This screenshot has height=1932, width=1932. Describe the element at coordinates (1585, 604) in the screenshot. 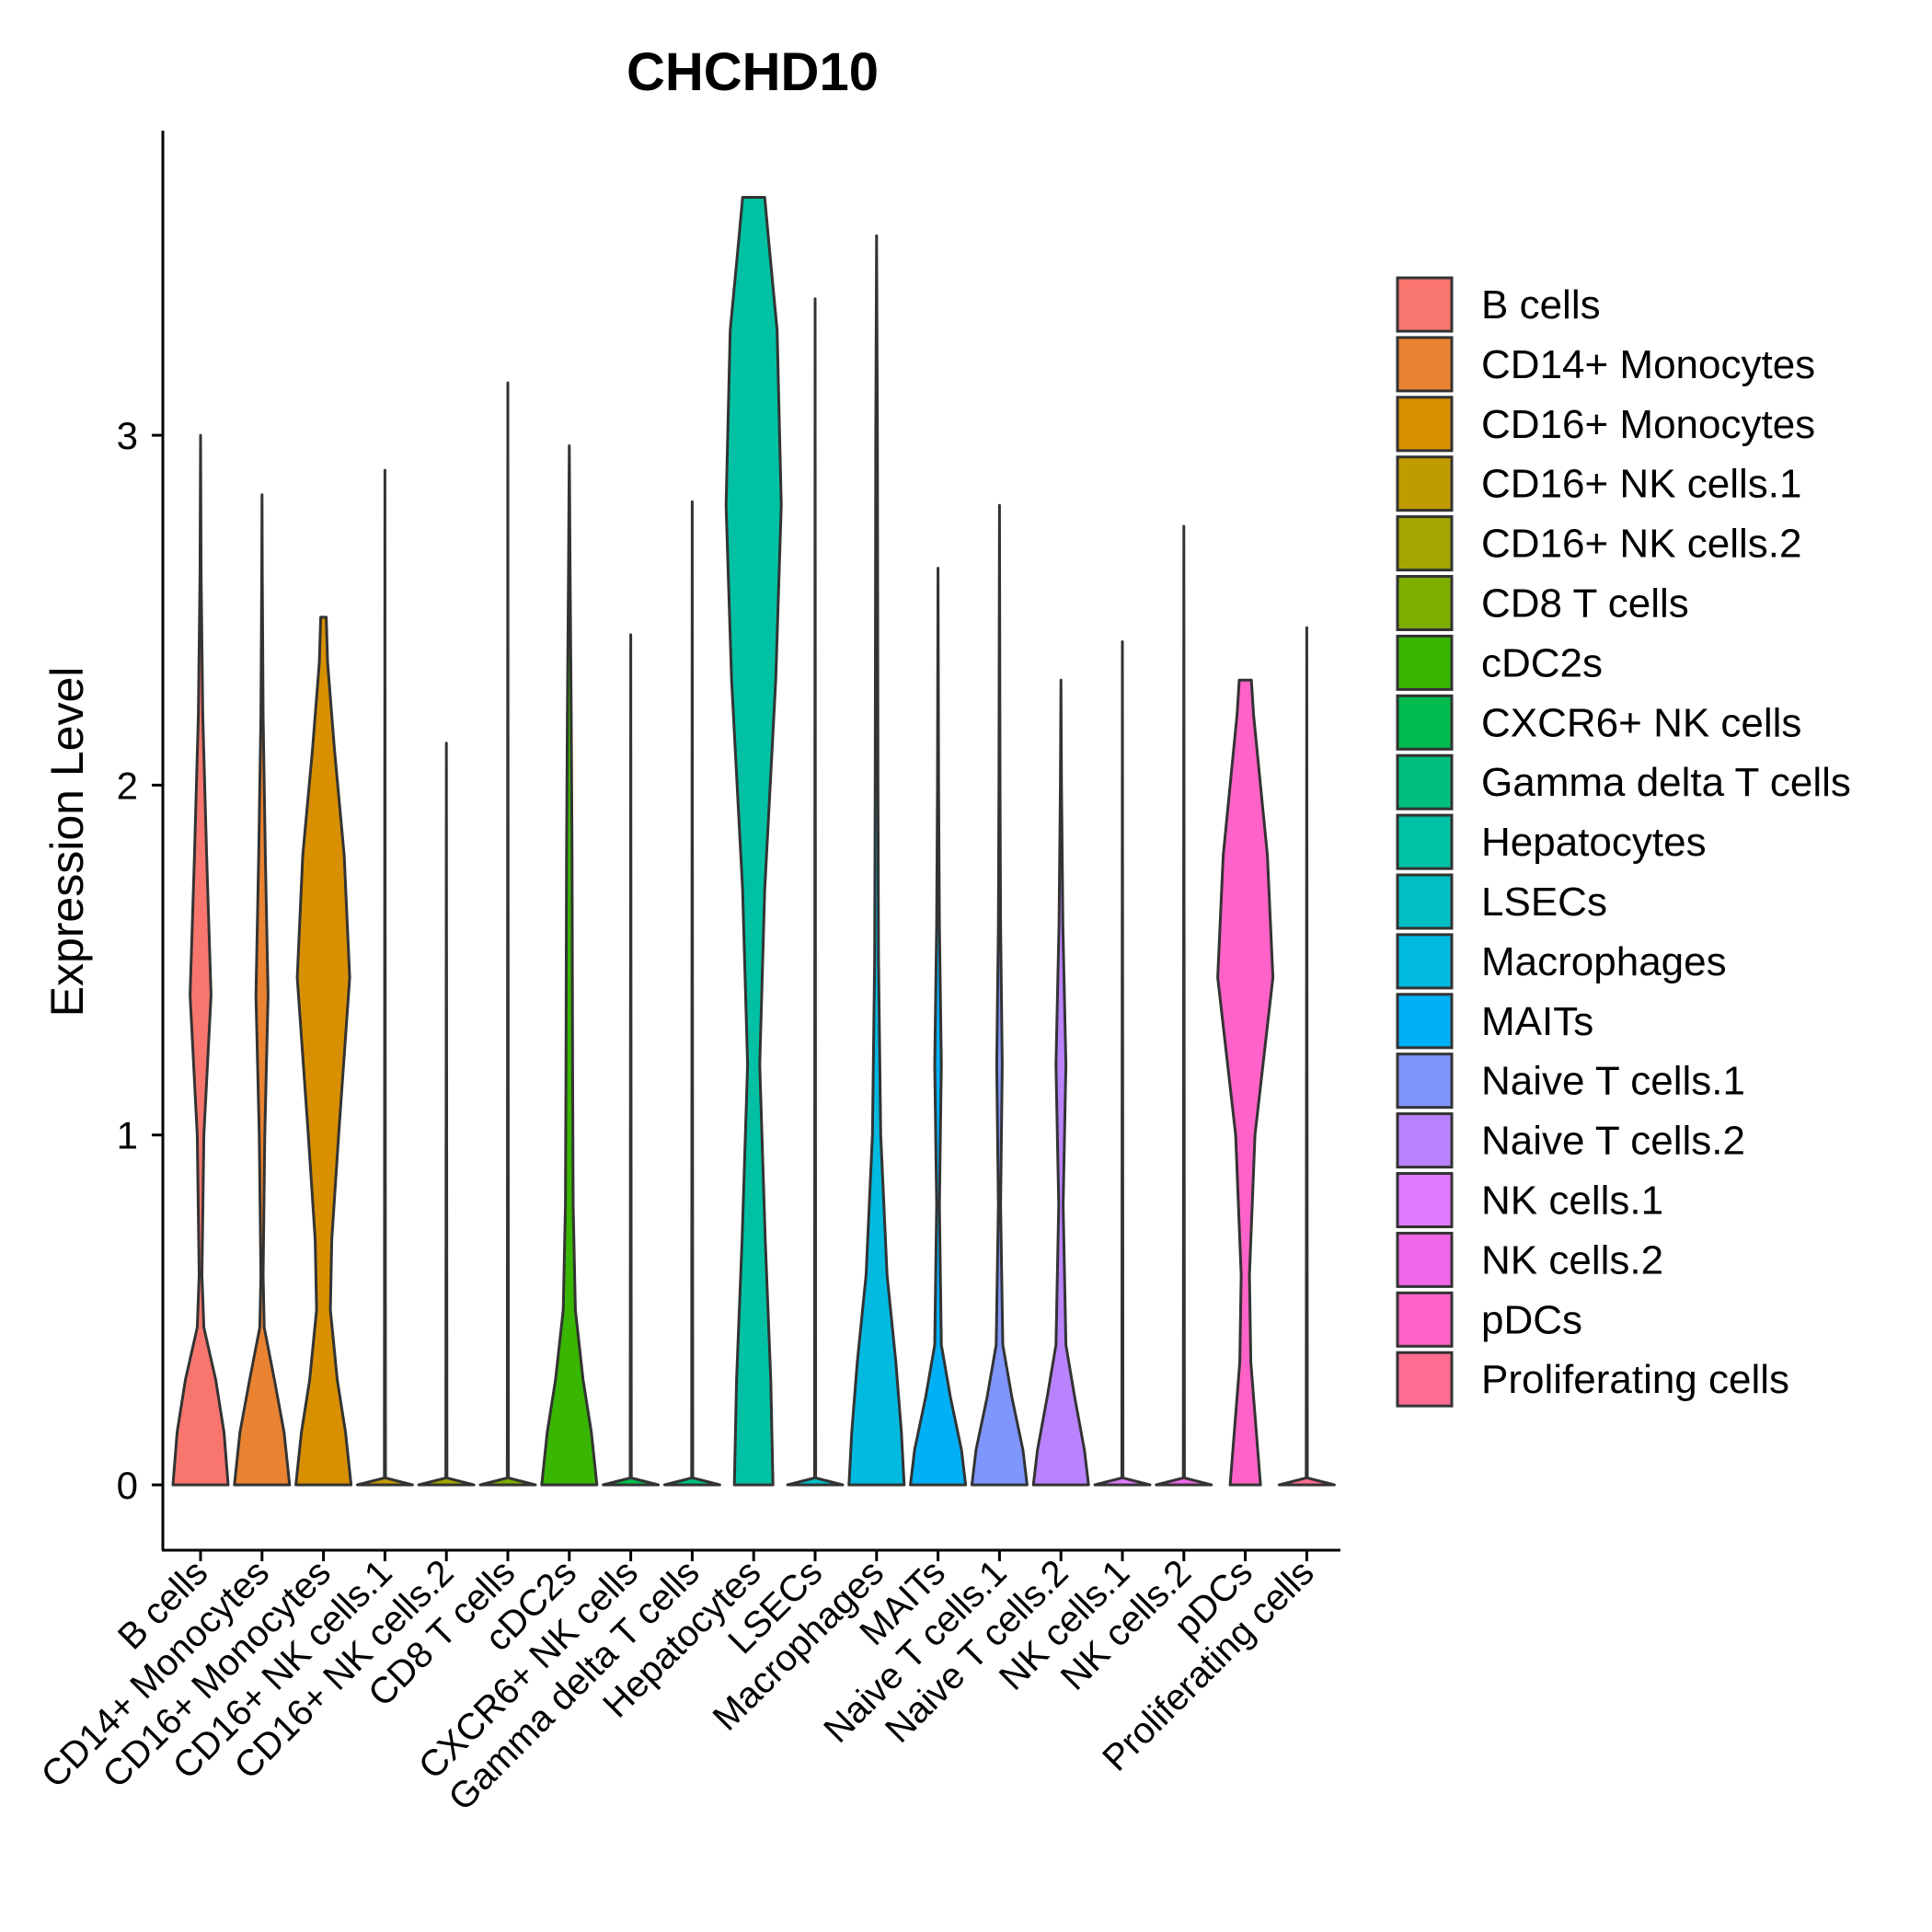

I see `legend-label: CD8 T cells` at that location.